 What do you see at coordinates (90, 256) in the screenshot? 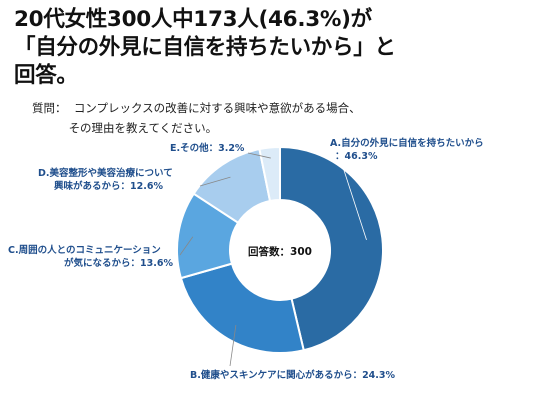
I see `slice-label: C.周囲の人とのコミュニケーションが気になるから：13.6%` at bounding box center [90, 256].